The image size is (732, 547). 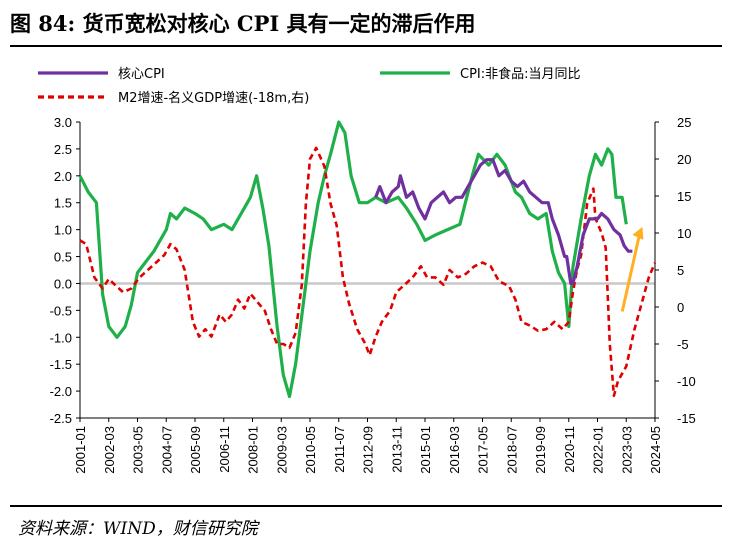 I want to click on legend-m2-gap: M2增速-名义GDP增速(-18m,右), so click(x=173, y=98).